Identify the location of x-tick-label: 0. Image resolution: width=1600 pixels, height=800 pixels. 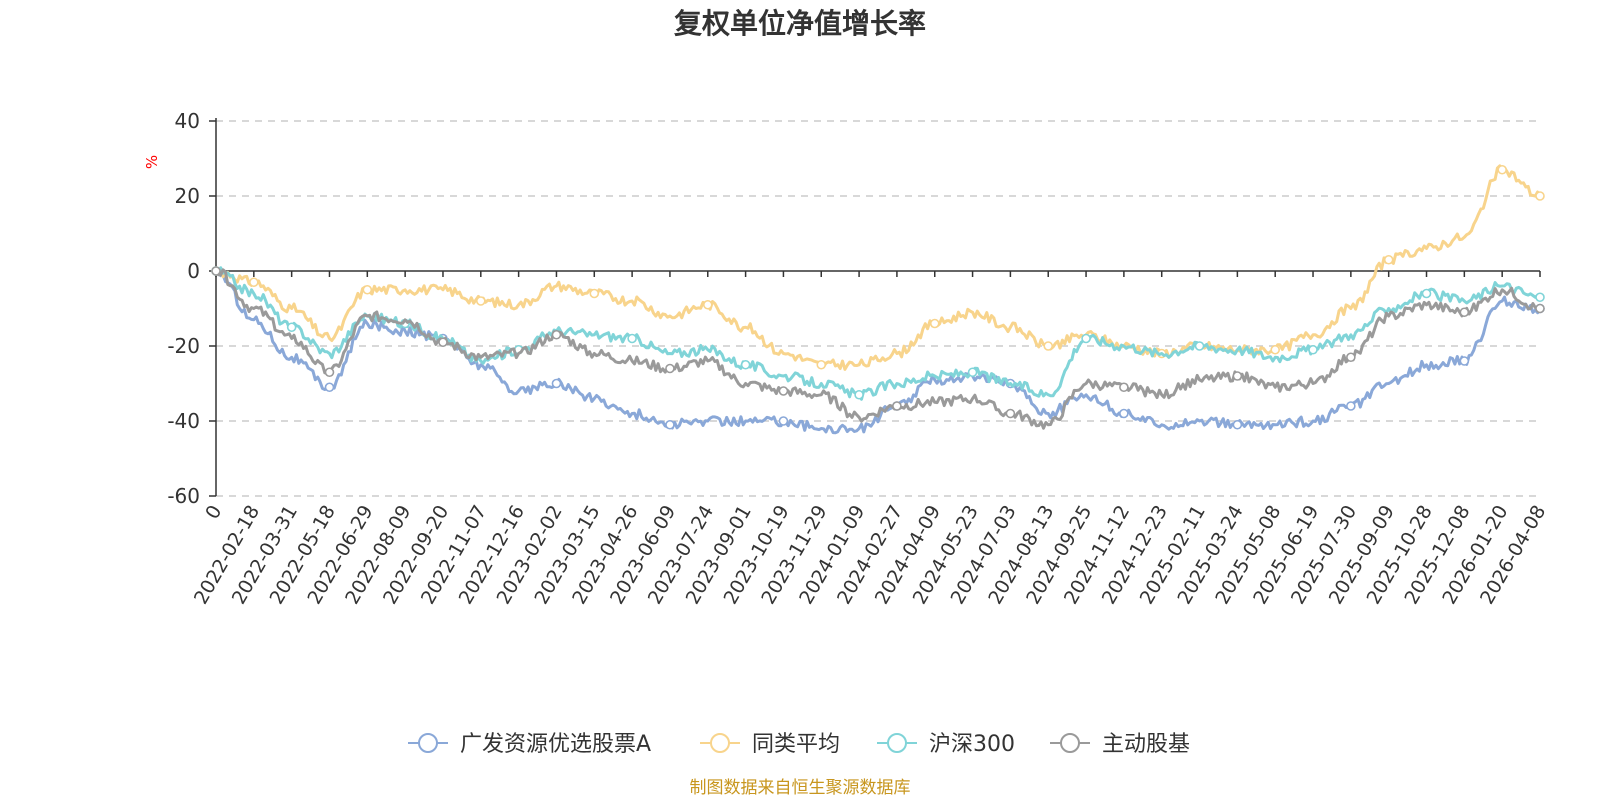
(213, 512).